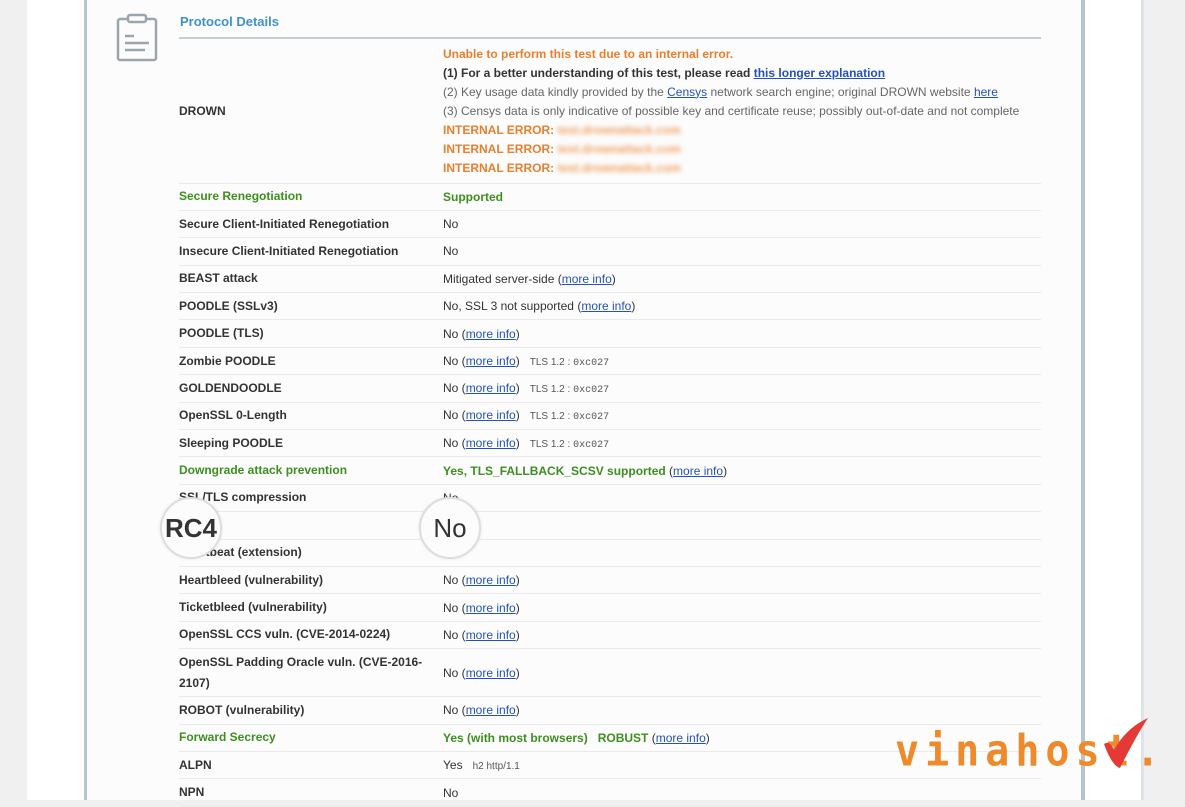 The image size is (1185, 807). What do you see at coordinates (610, 765) in the screenshot?
I see `table-row: ALPN Yes h2 http/1.1` at bounding box center [610, 765].